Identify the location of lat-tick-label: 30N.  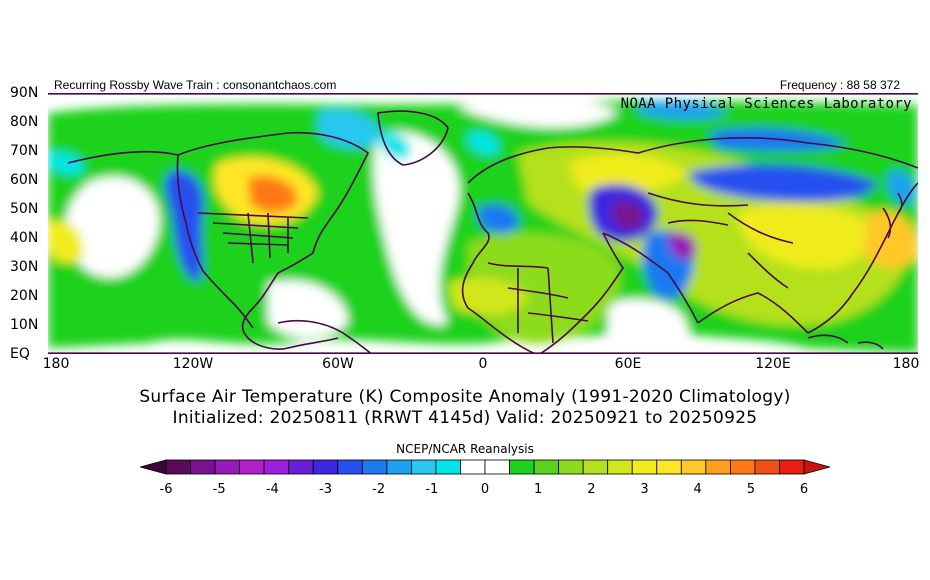
(24, 267).